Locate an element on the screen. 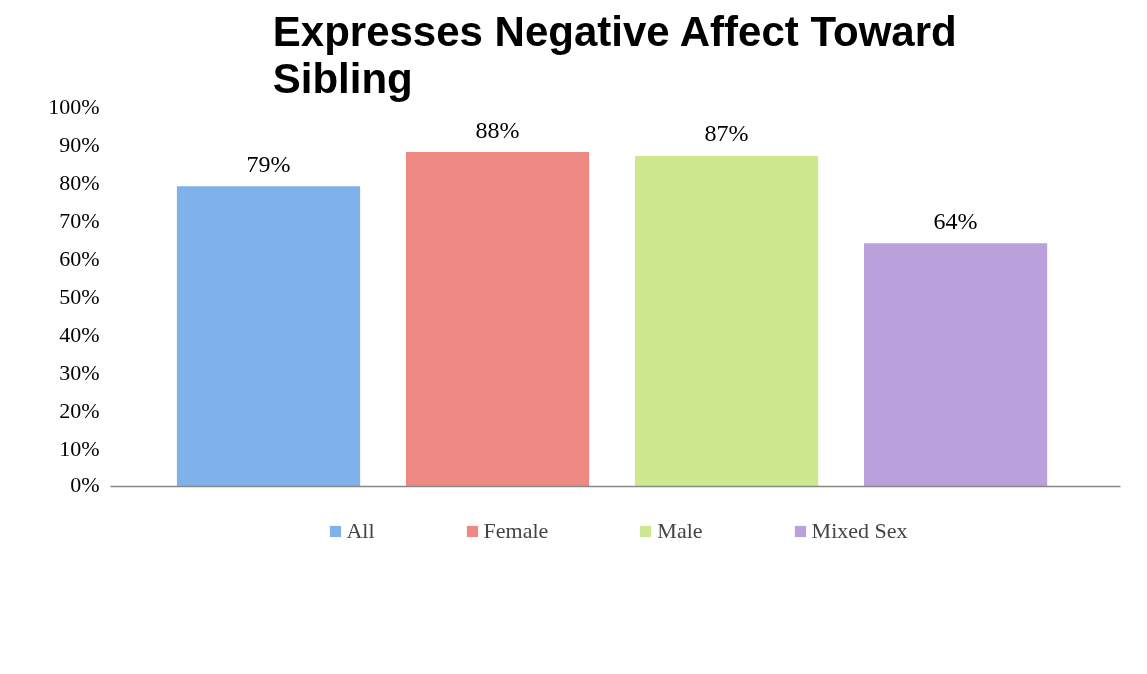  legend-label: Female is located at coordinates (516, 531).